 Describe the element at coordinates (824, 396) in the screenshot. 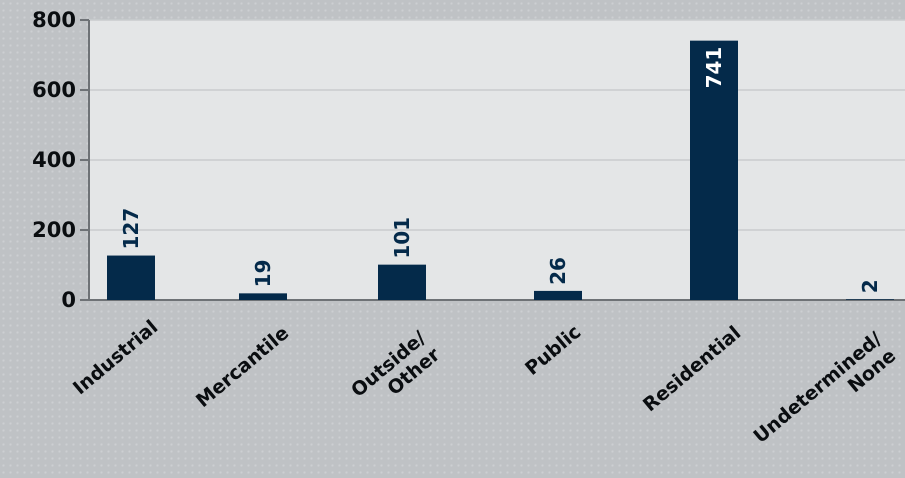

I see `x-tick-label: Undetermined/None` at that location.